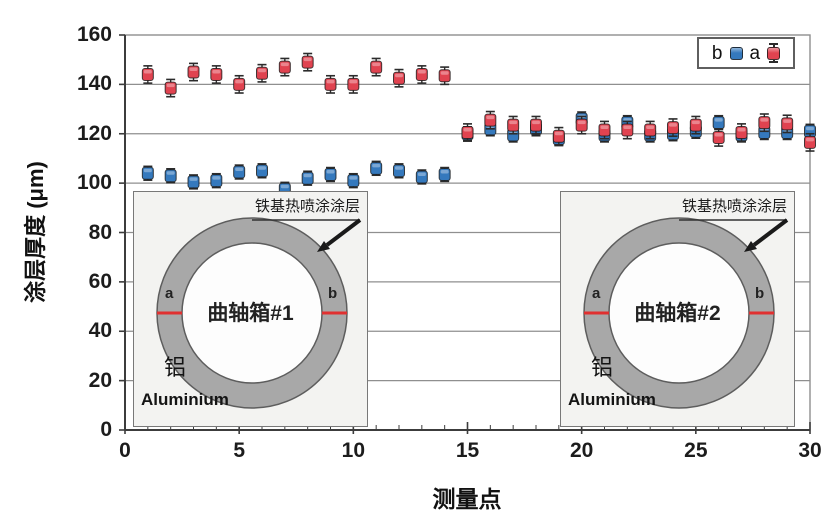 The height and width of the screenshot is (523, 830). I want to click on legend-label-a: a, so click(755, 53).